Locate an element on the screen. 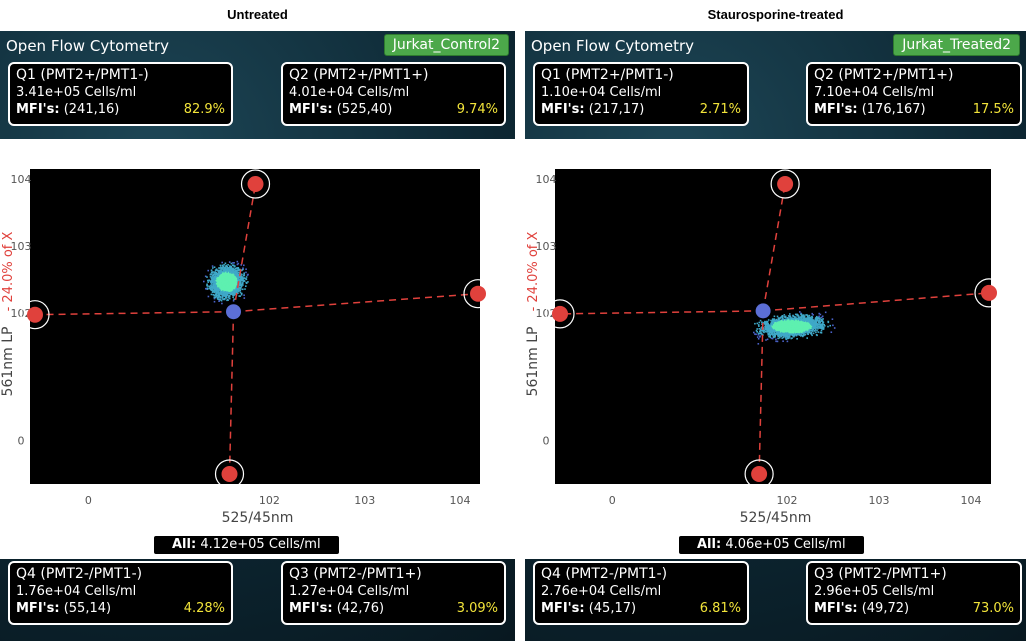 The height and width of the screenshot is (641, 1026). y-axis-label: 561nm LP is located at coordinates (8, 362).